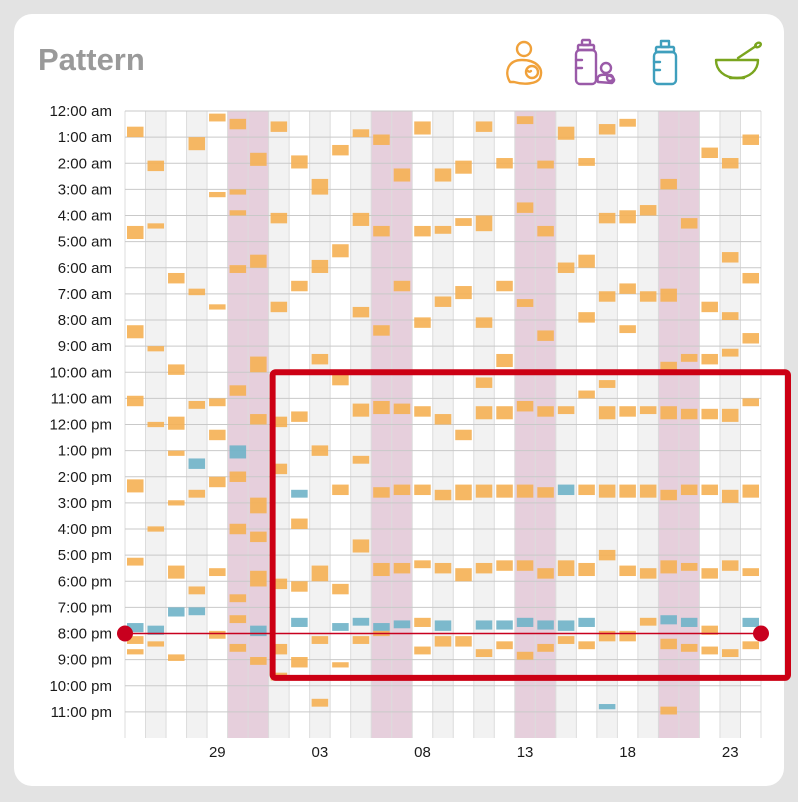 This screenshot has width=798, height=802. What do you see at coordinates (85, 555) in the screenshot?
I see `y-tick-label: 5:00 pm` at bounding box center [85, 555].